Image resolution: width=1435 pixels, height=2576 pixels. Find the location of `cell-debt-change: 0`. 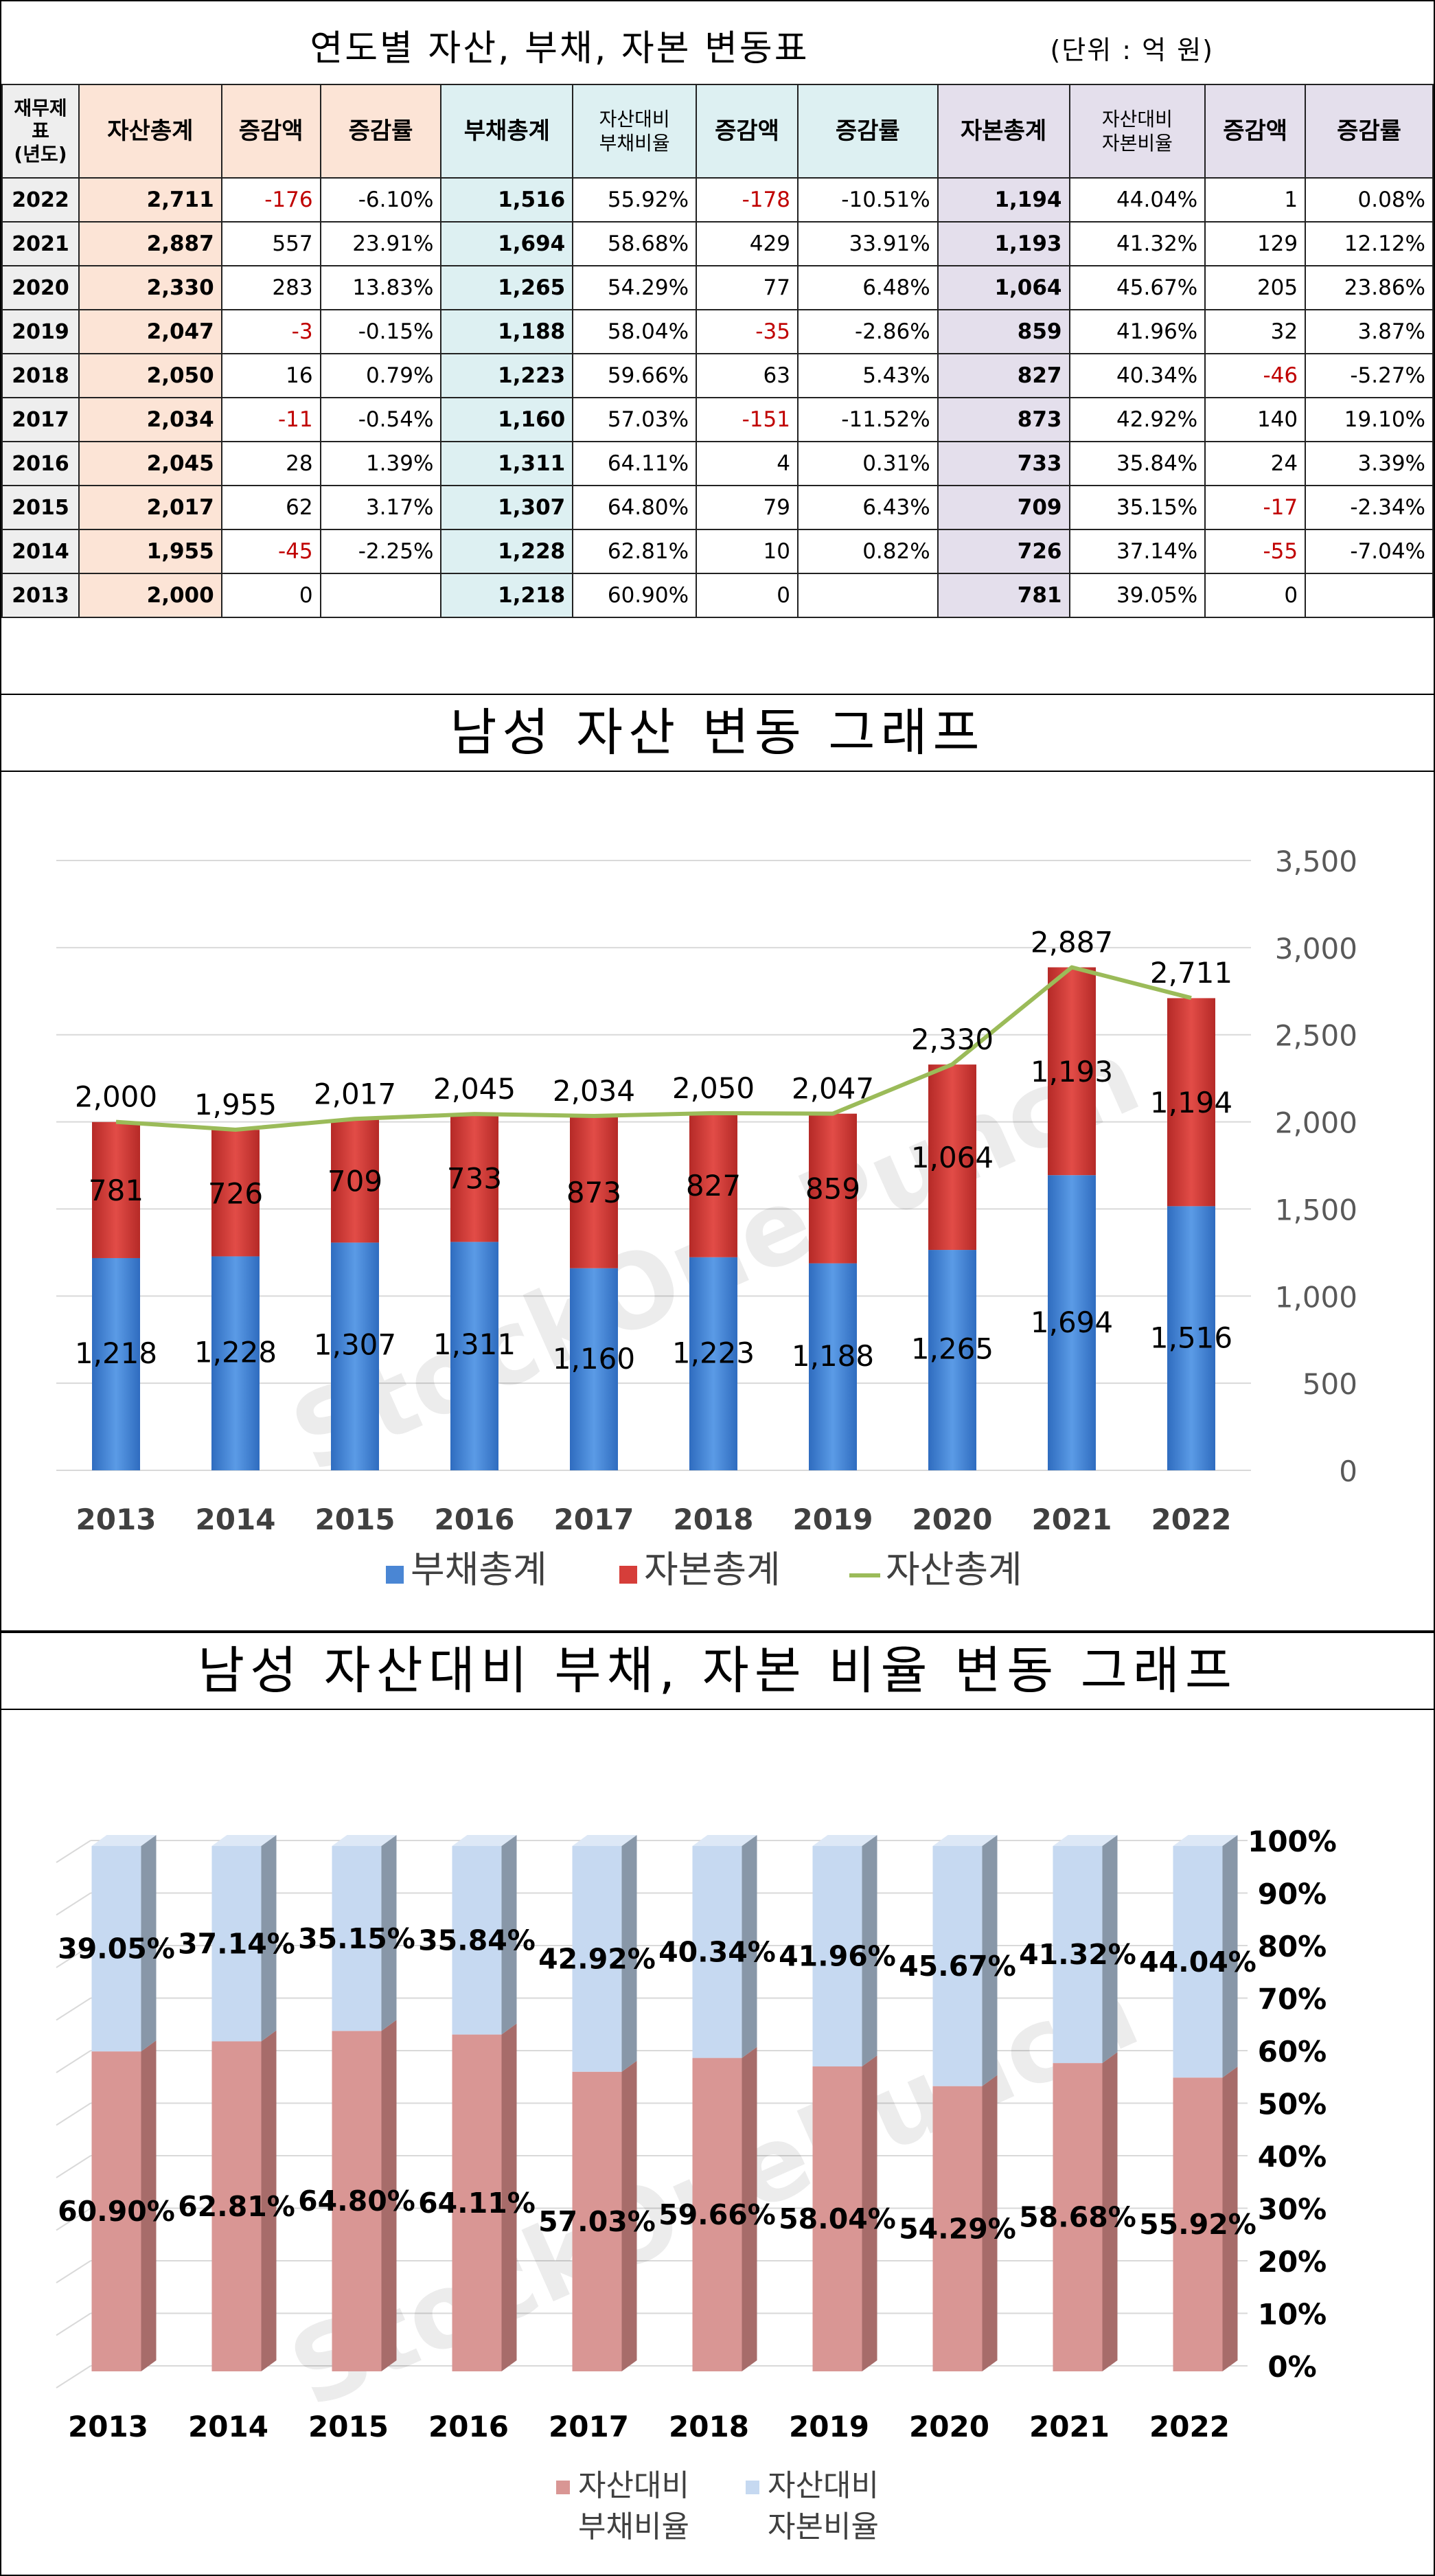

cell-debt-change: 0 is located at coordinates (747, 595).